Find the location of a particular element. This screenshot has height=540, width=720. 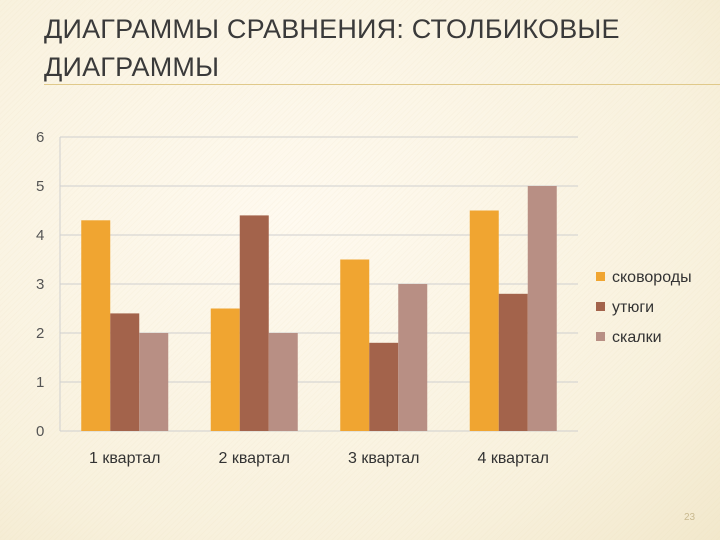

y-axis-ticks: 0 1 2 3 4 5 6 is located at coordinates (40, 284).